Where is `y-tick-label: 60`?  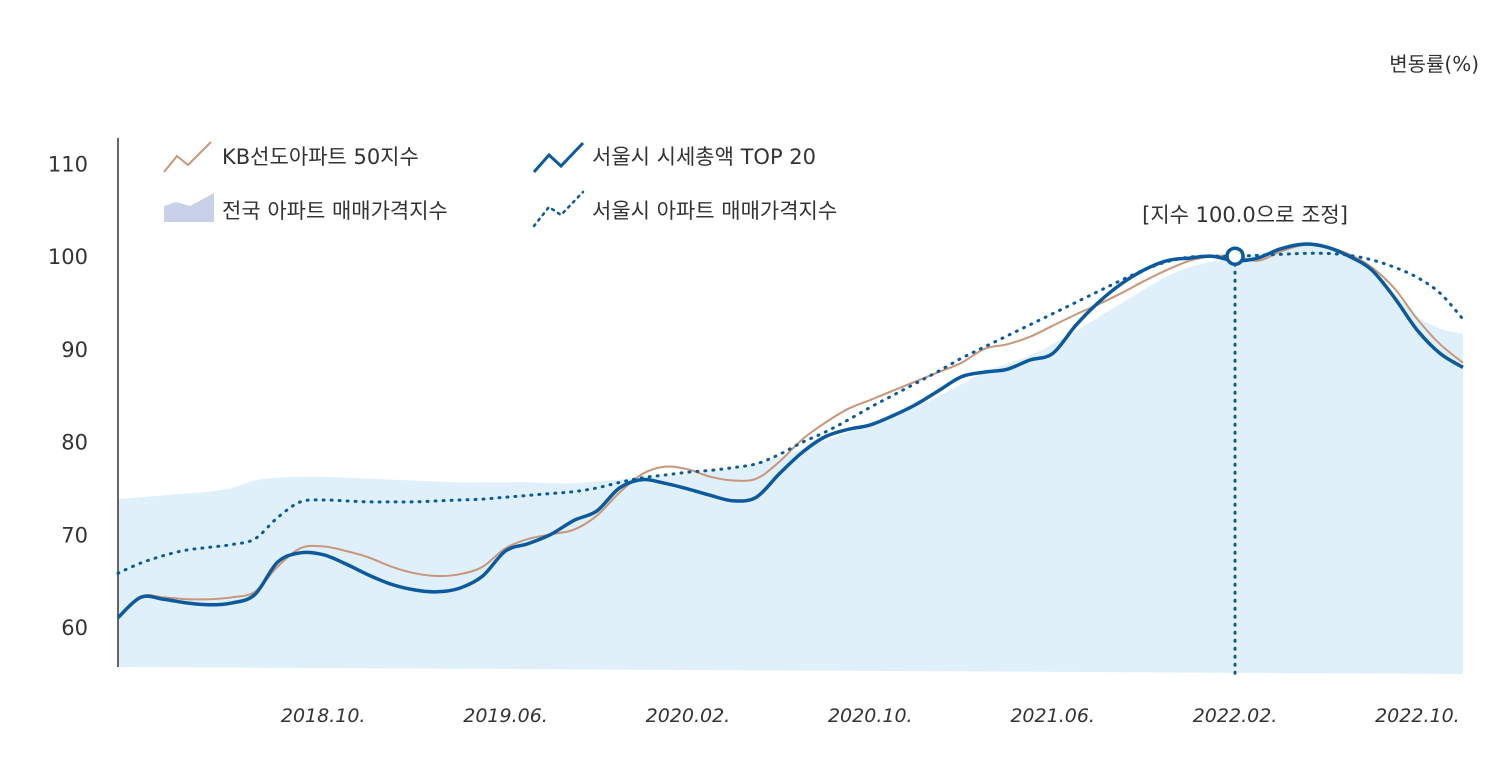
y-tick-label: 60 is located at coordinates (74, 628).